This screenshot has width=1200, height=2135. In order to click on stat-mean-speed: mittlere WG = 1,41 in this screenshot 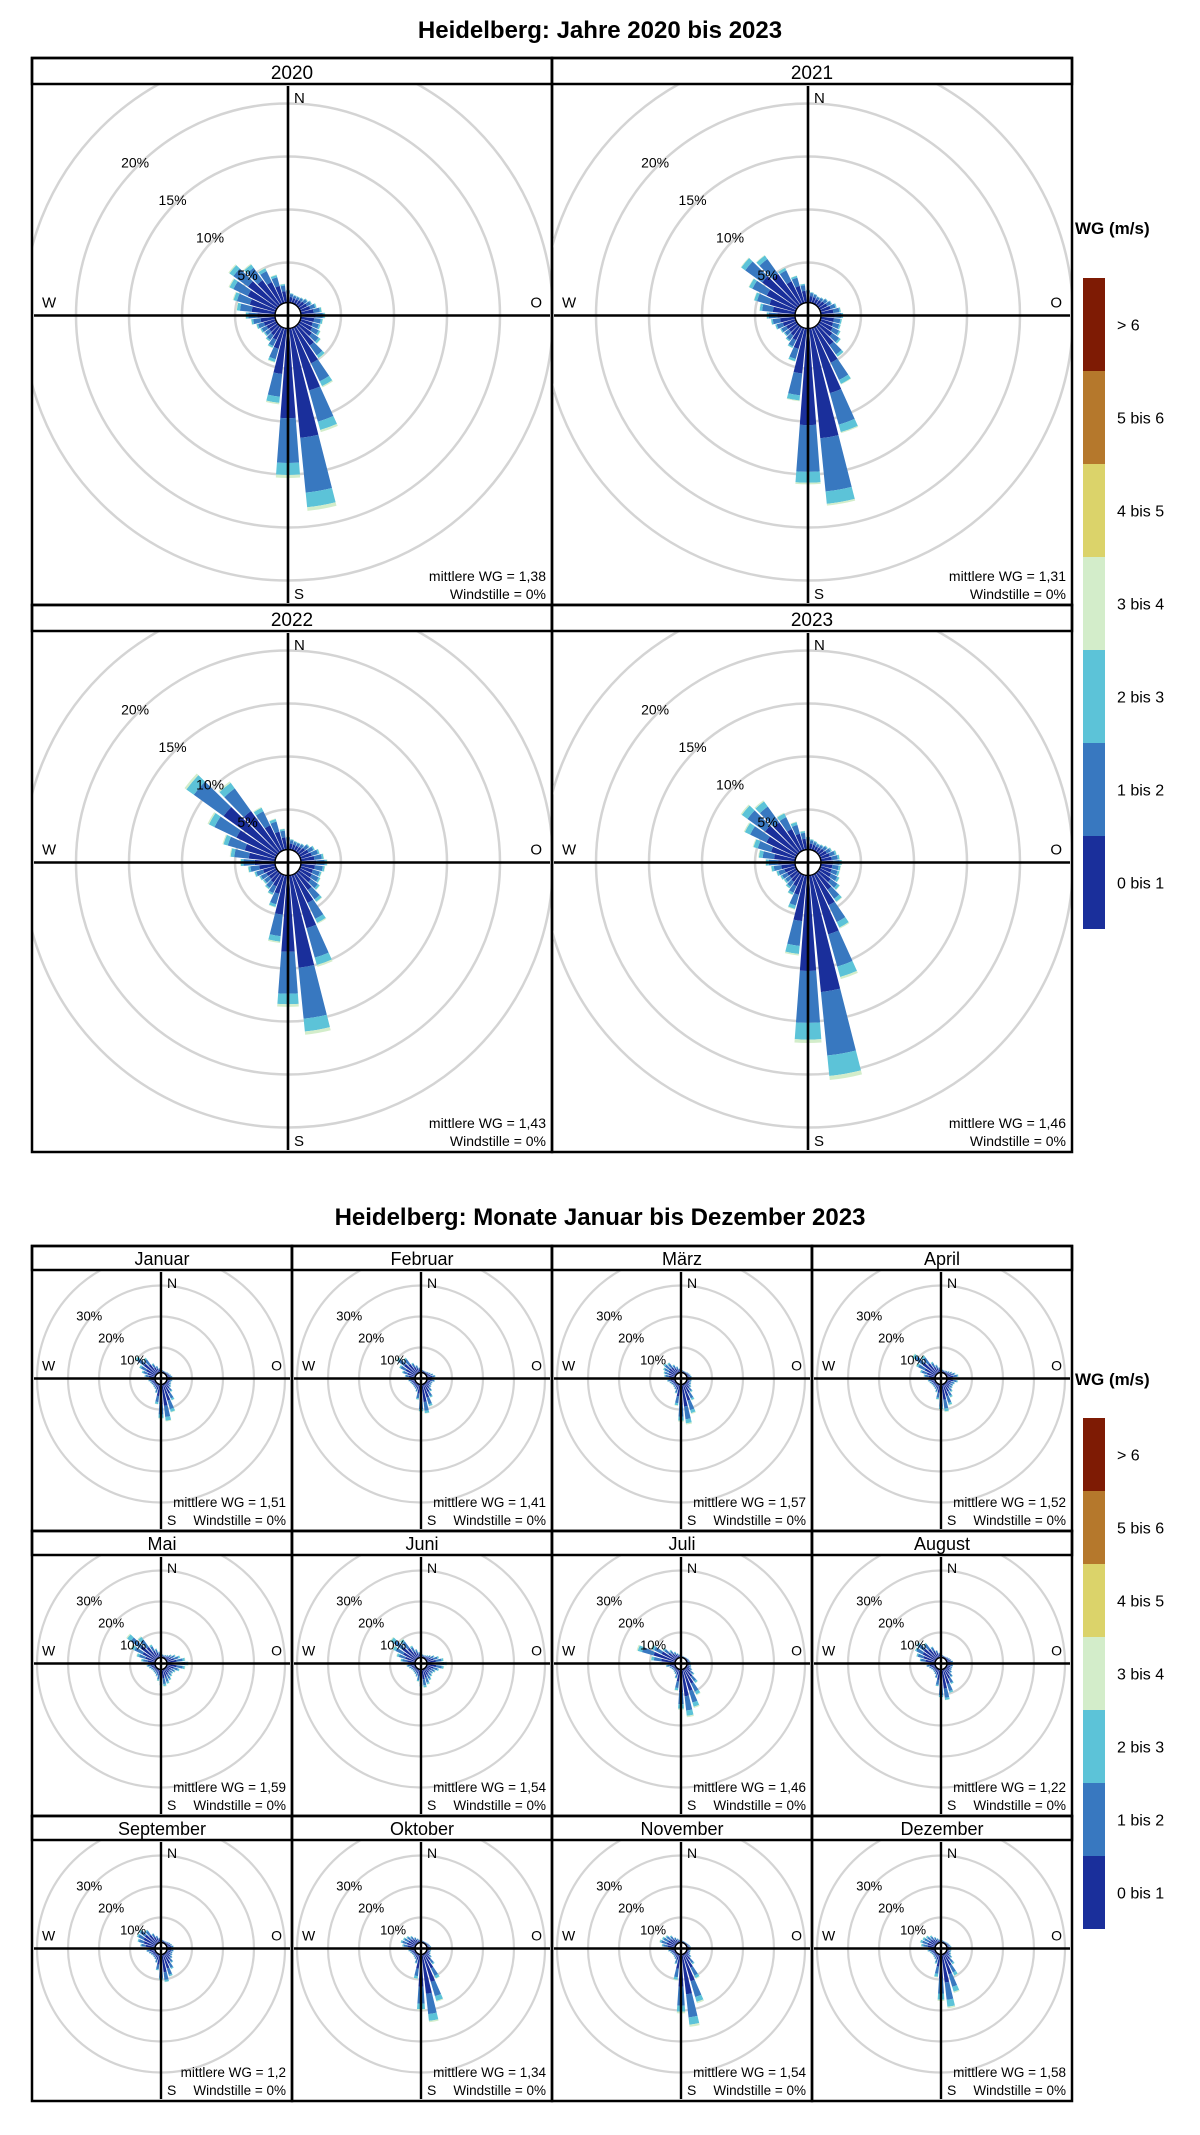, I will do `click(489, 1502)`.